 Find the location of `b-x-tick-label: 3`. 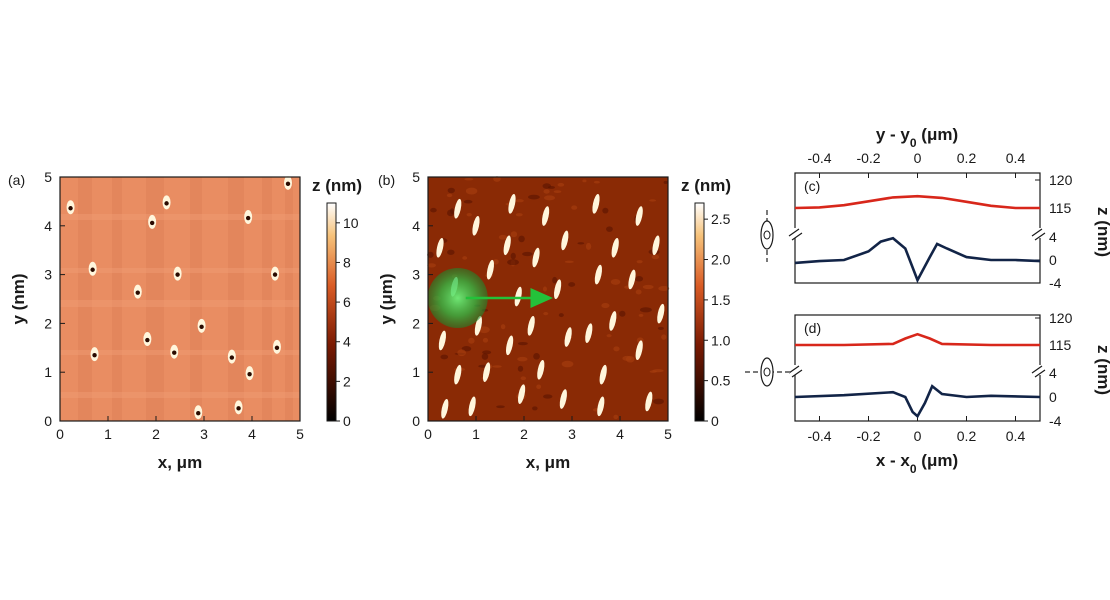

b-x-tick-label: 3 is located at coordinates (572, 434).